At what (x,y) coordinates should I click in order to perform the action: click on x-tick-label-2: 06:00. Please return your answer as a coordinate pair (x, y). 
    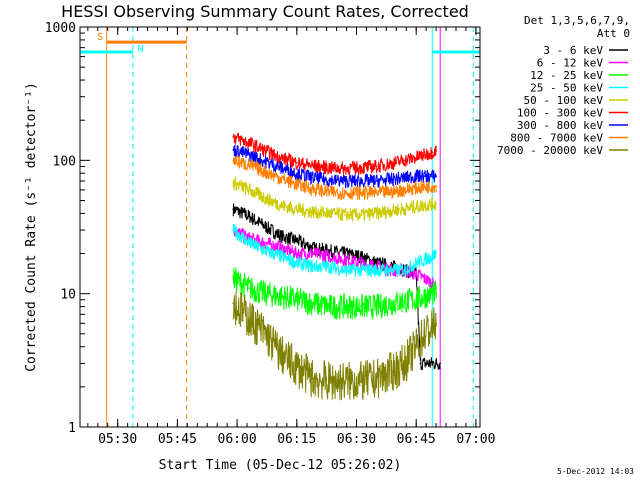
    Looking at the image, I should click on (237, 439).